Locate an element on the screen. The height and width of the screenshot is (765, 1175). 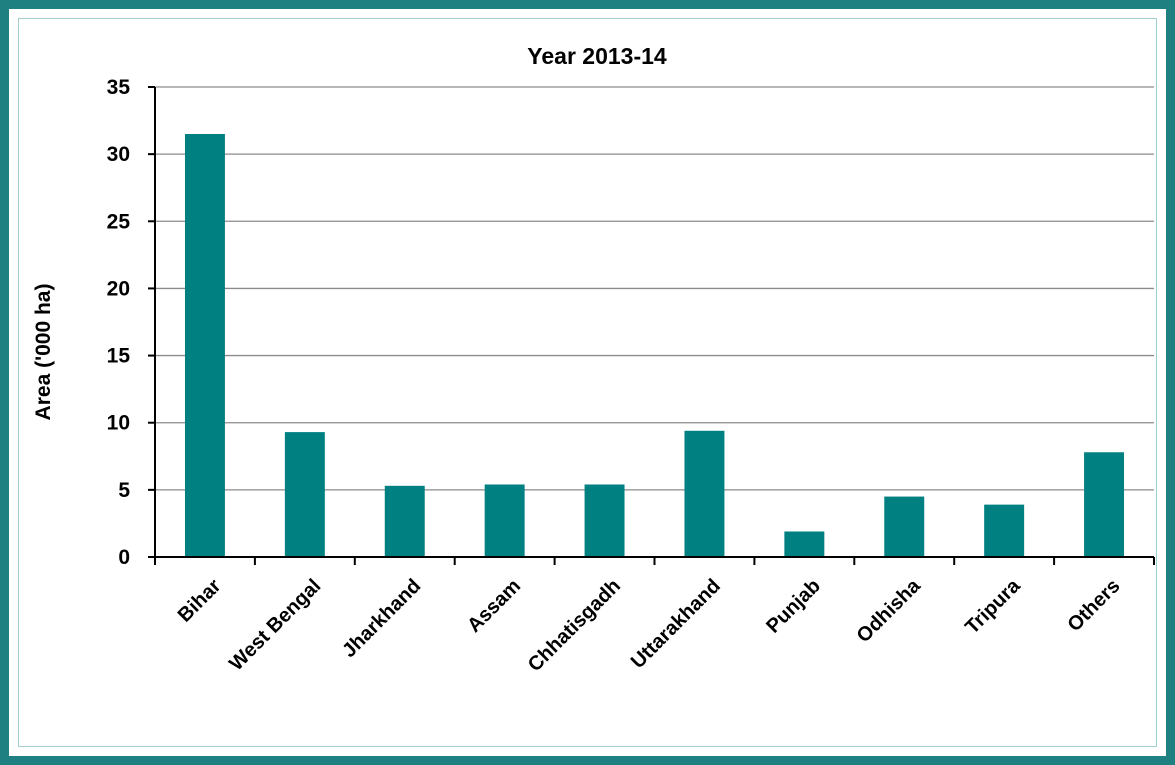
y-tick-label: 15 is located at coordinates (119, 356).